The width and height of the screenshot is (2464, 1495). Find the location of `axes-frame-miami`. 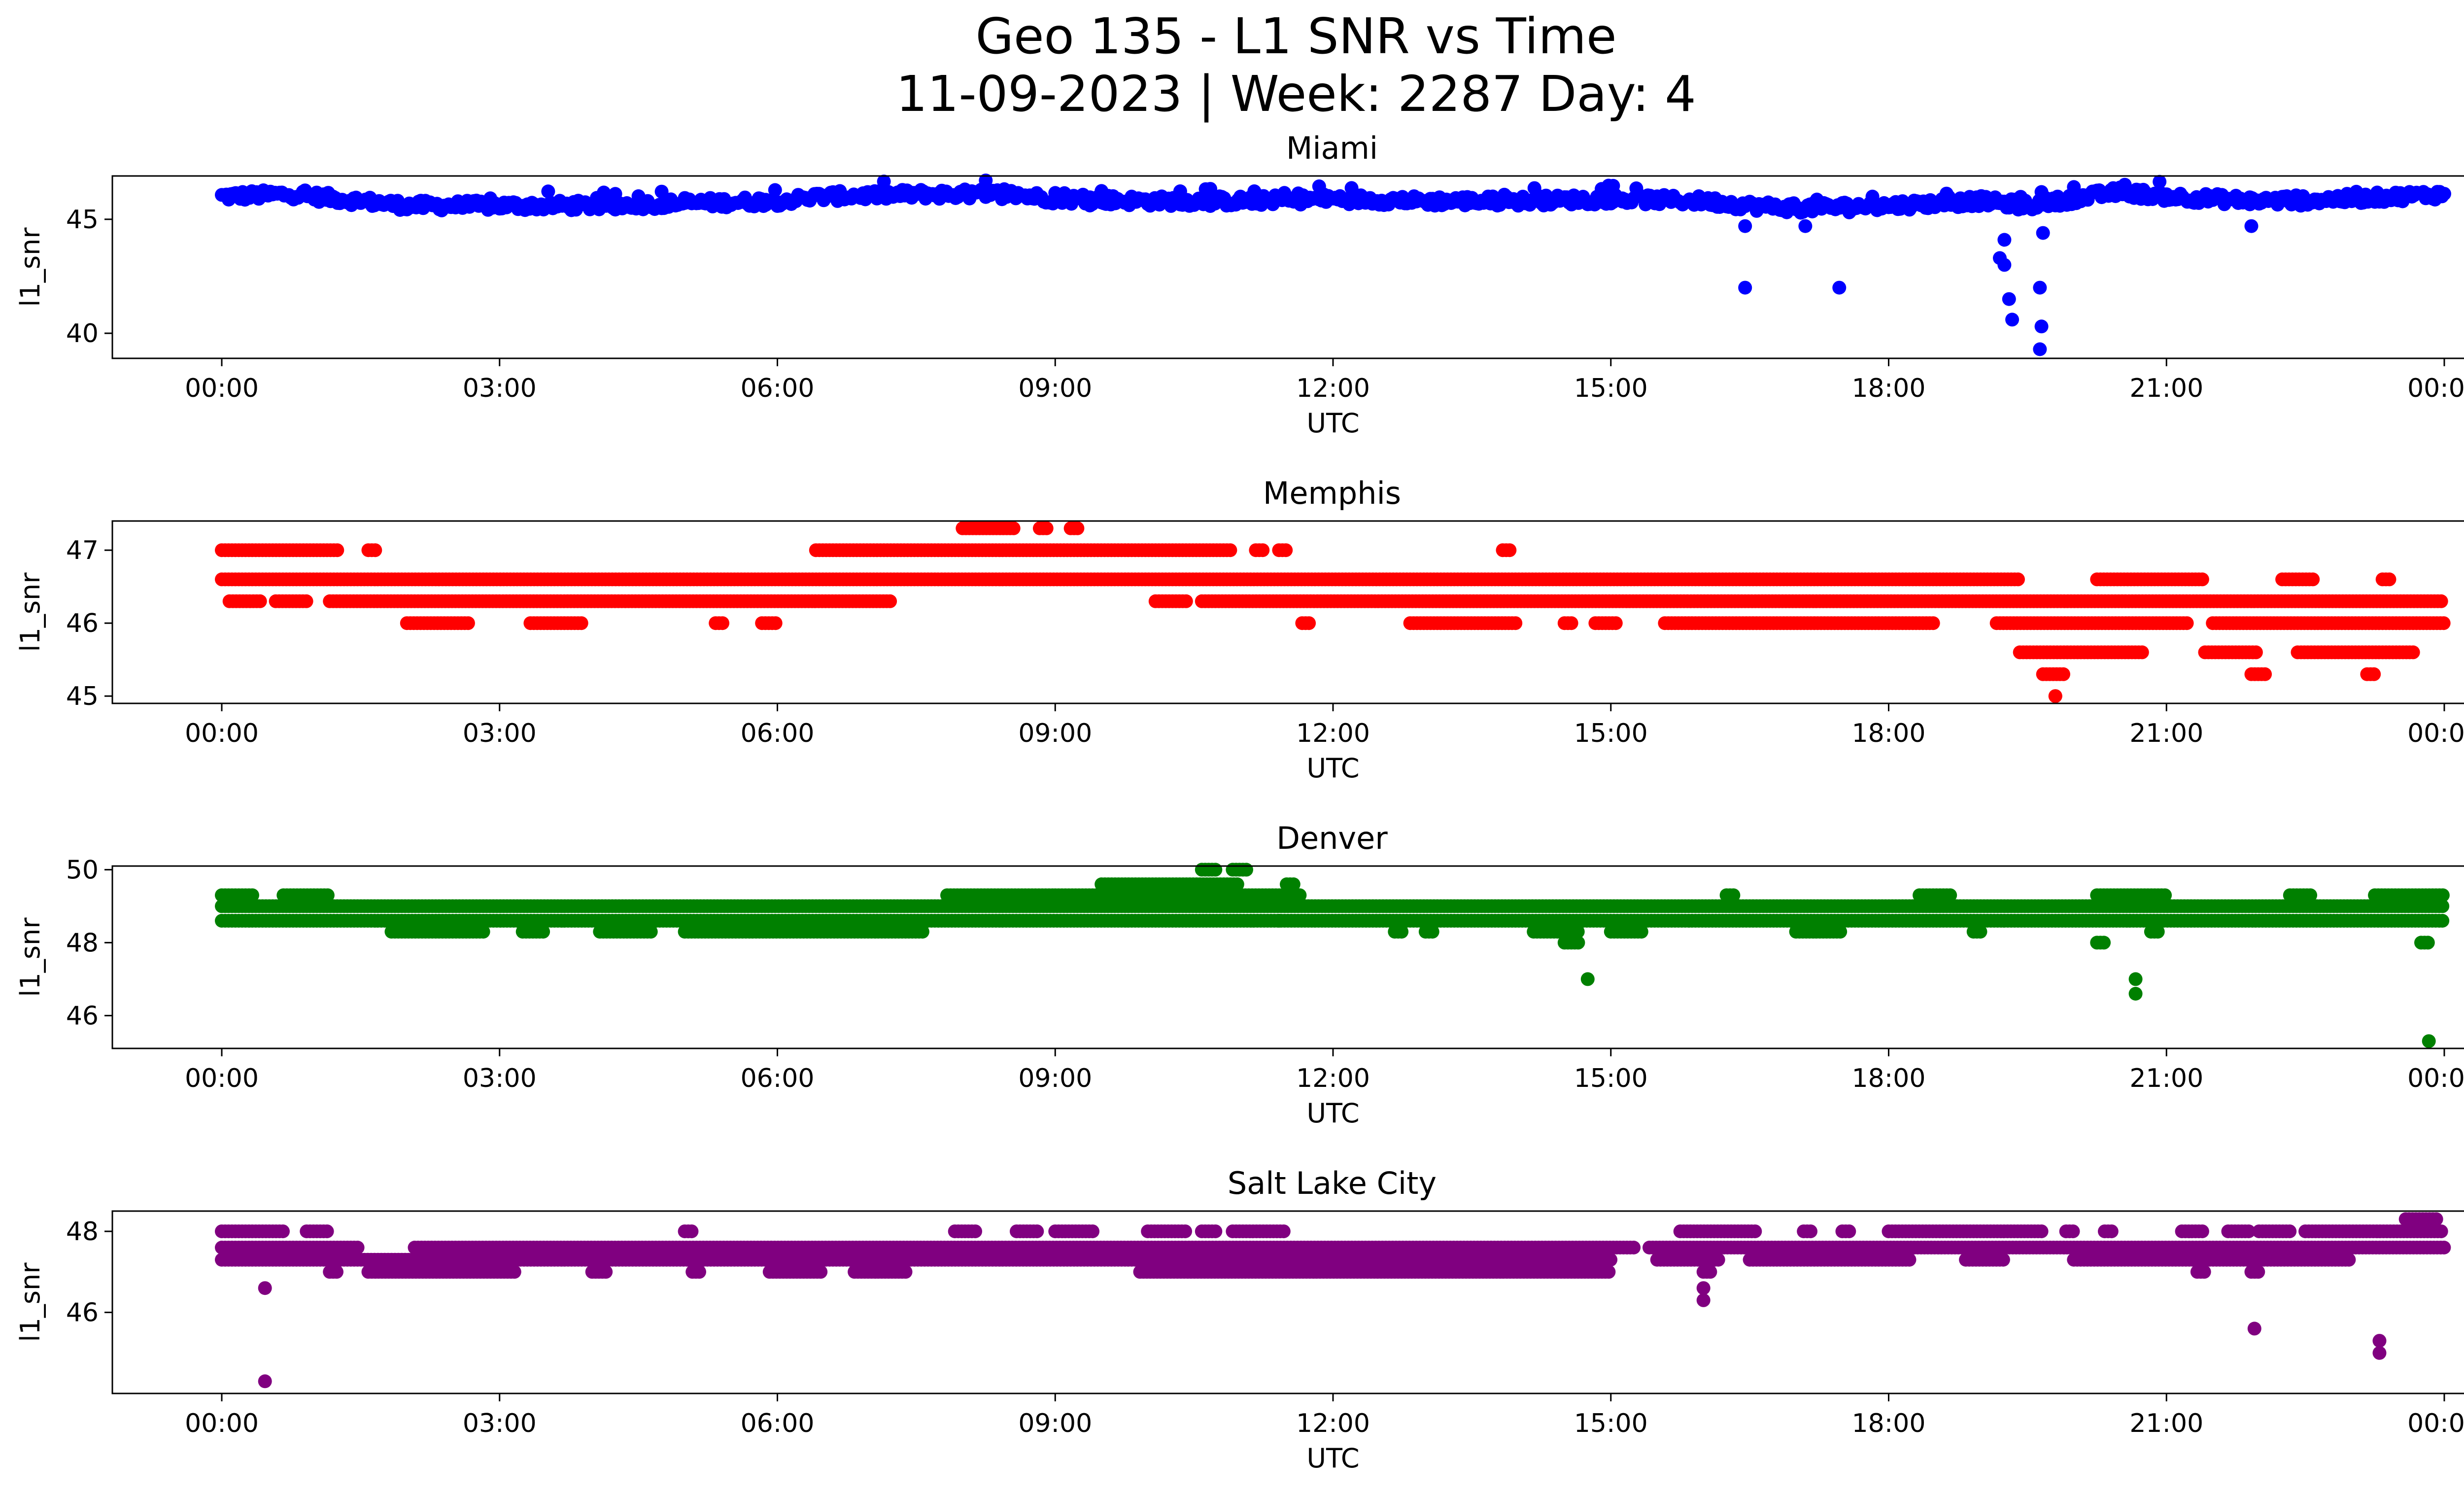

axes-frame-miami is located at coordinates (1287, 267).